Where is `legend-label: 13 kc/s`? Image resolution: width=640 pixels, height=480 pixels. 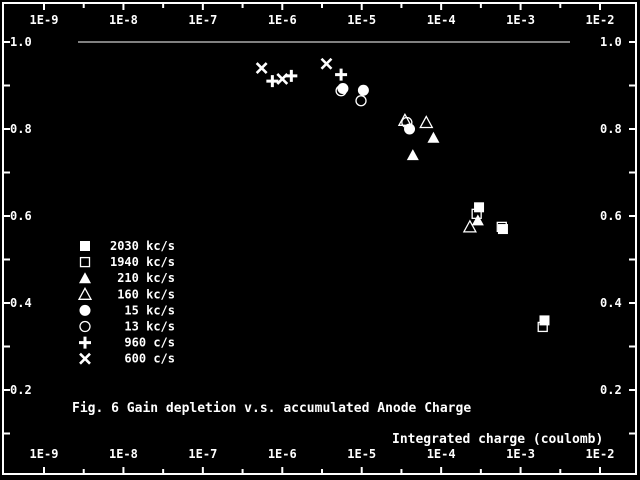 legend-label: 13 kc/s is located at coordinates (149, 327).